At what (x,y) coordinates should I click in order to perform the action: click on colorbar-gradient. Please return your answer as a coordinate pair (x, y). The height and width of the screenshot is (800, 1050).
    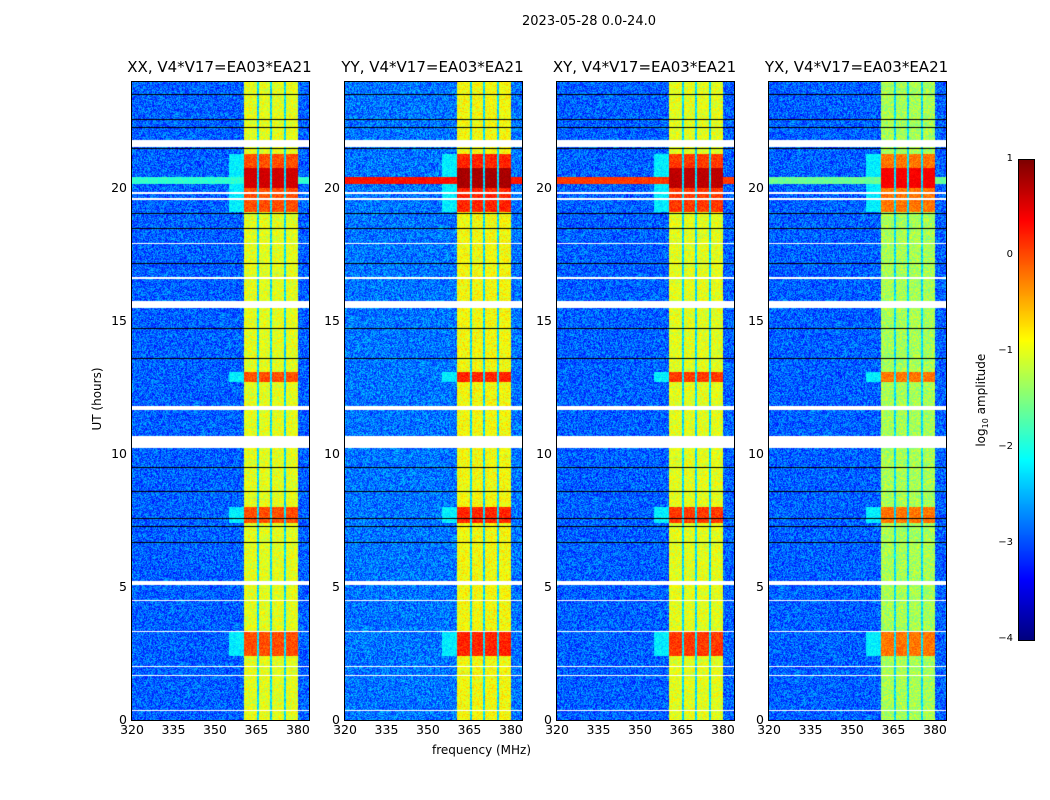
    Looking at the image, I should click on (1026, 400).